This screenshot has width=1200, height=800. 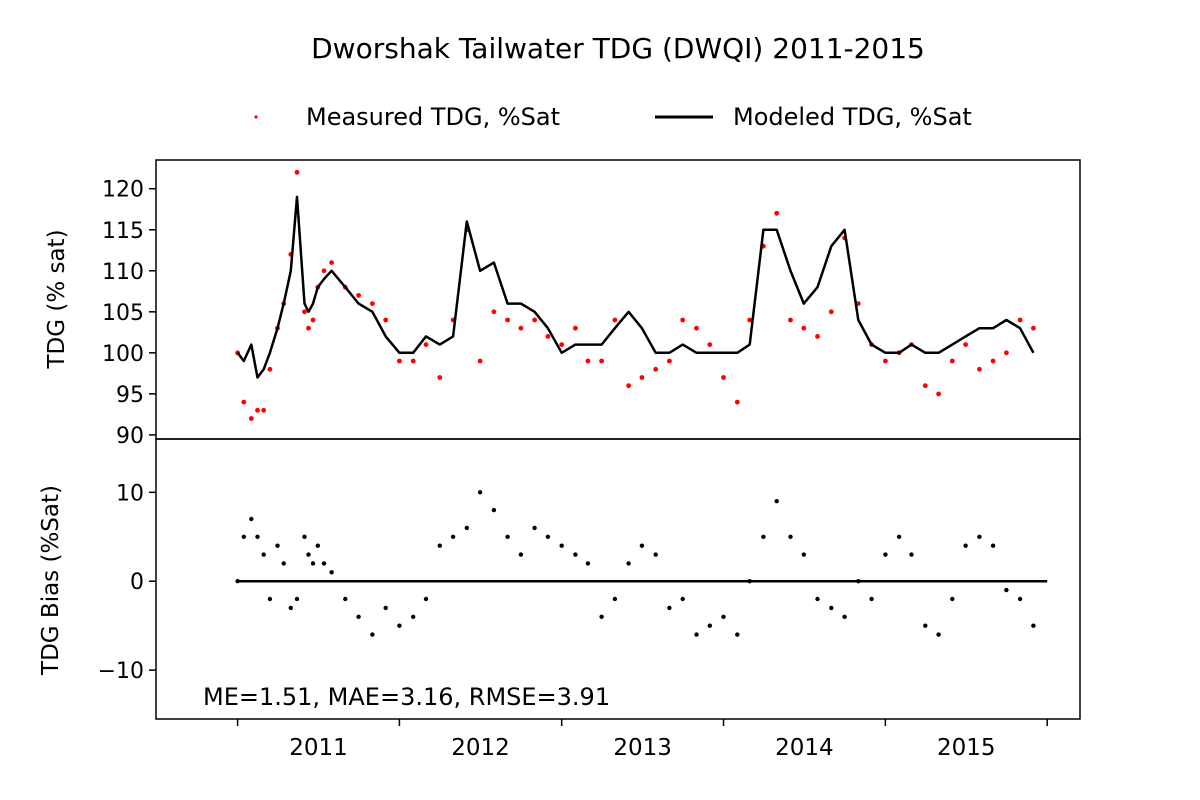 What do you see at coordinates (433, 117) in the screenshot?
I see `legend-measured-label: Measured TDG, %Sat` at bounding box center [433, 117].